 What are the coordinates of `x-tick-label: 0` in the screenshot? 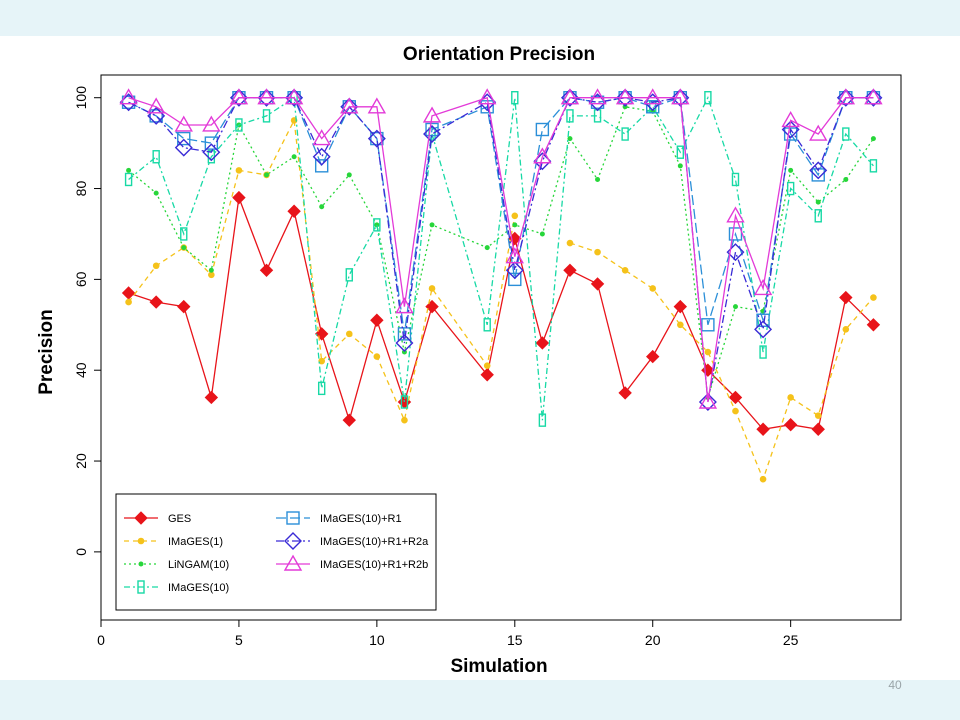 It's located at (101, 640).